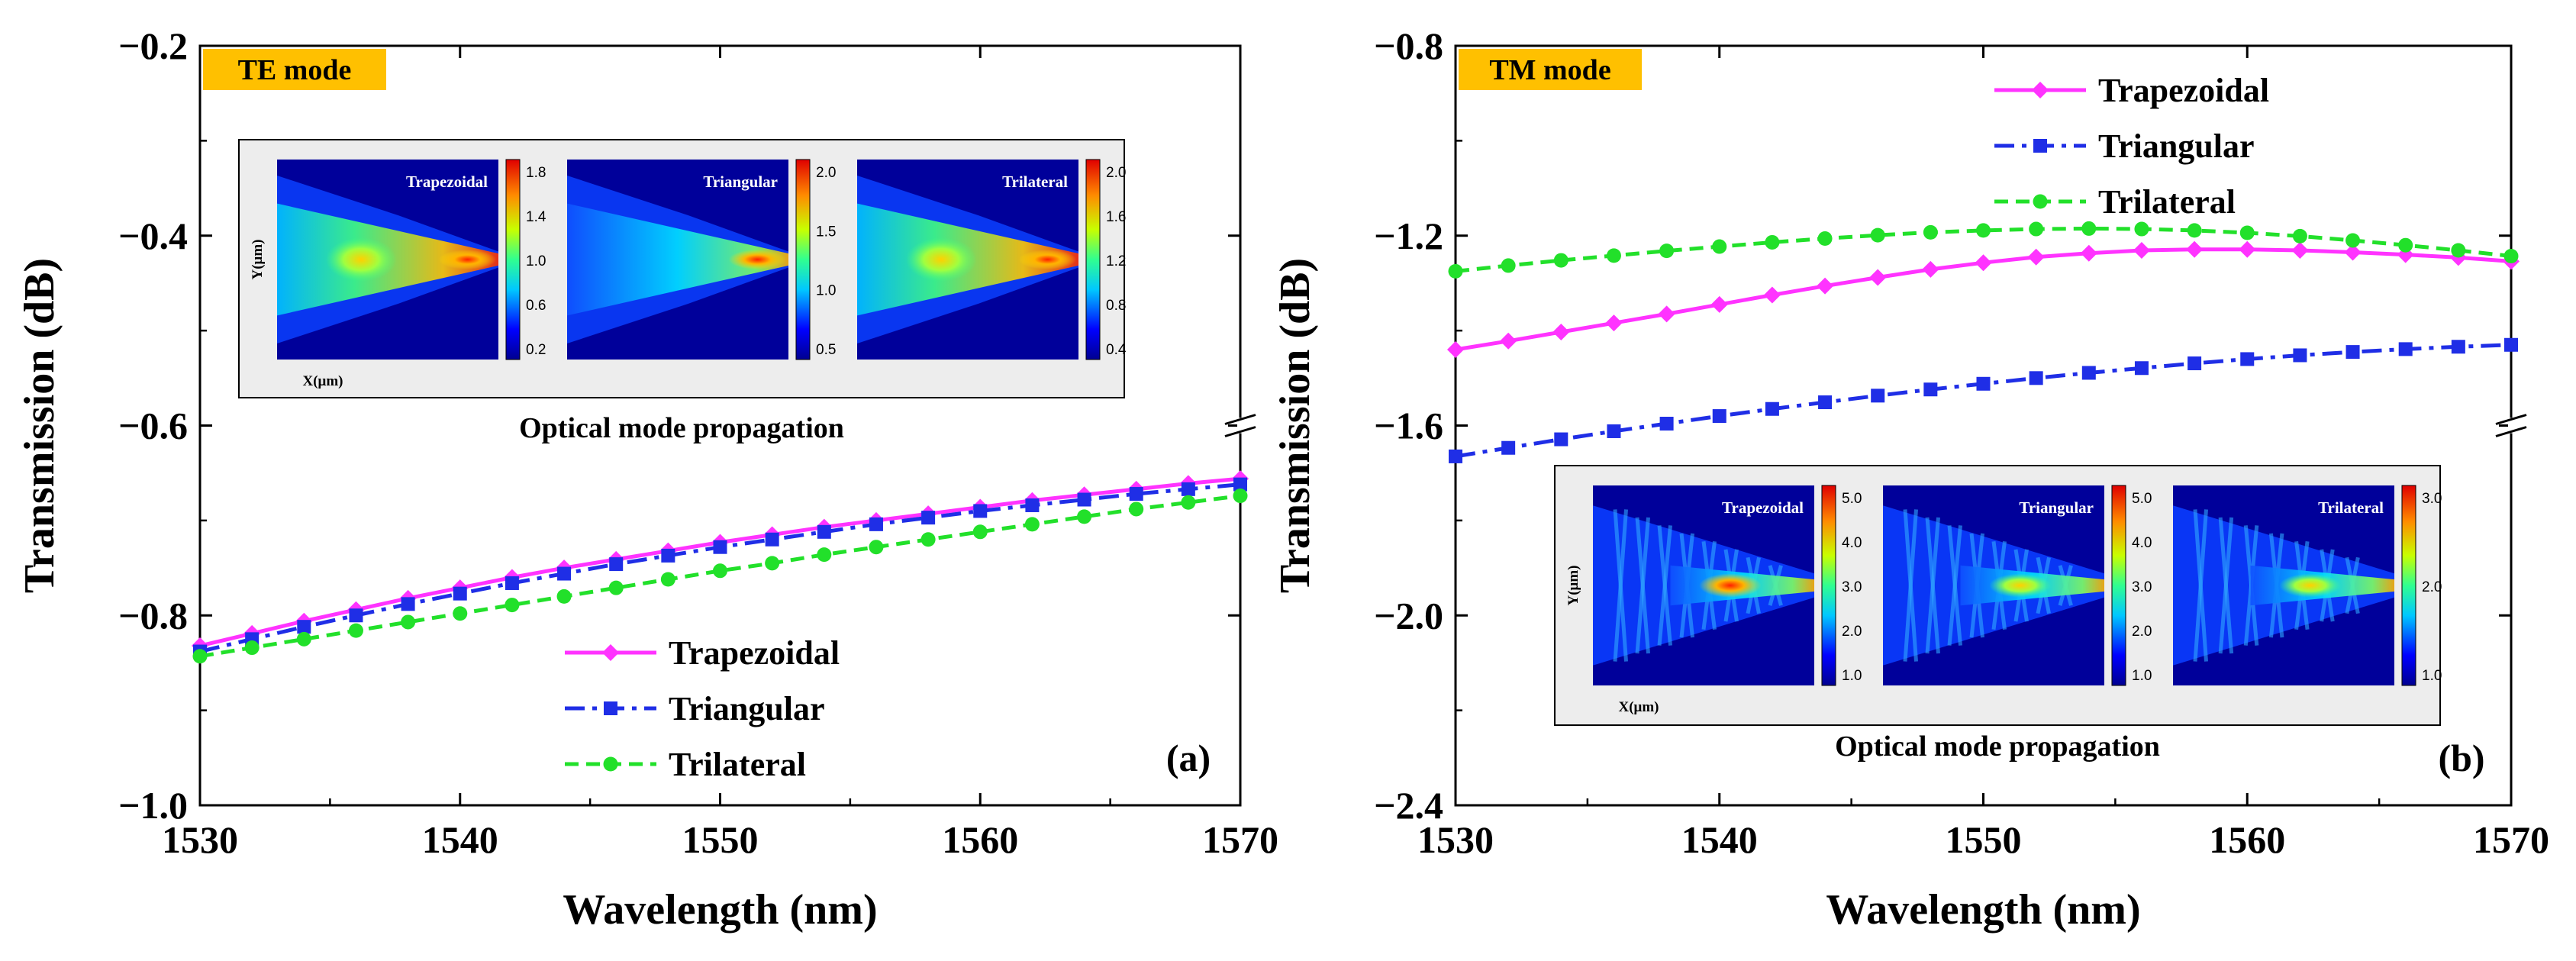  Describe the element at coordinates (1240, 426) in the screenshot. I see `axis-break-gap` at that location.